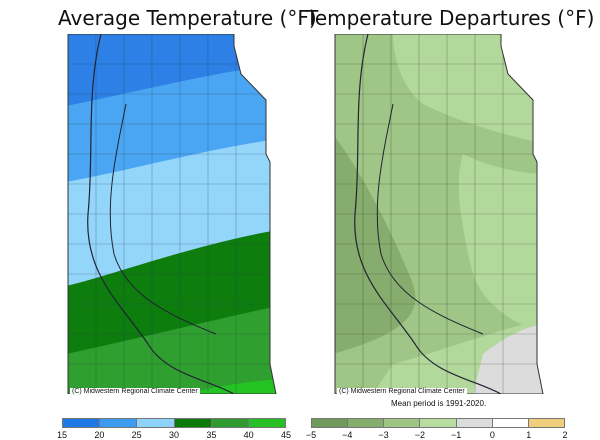  I want to click on avg-legend-tick-label: 30, so click(174, 435).